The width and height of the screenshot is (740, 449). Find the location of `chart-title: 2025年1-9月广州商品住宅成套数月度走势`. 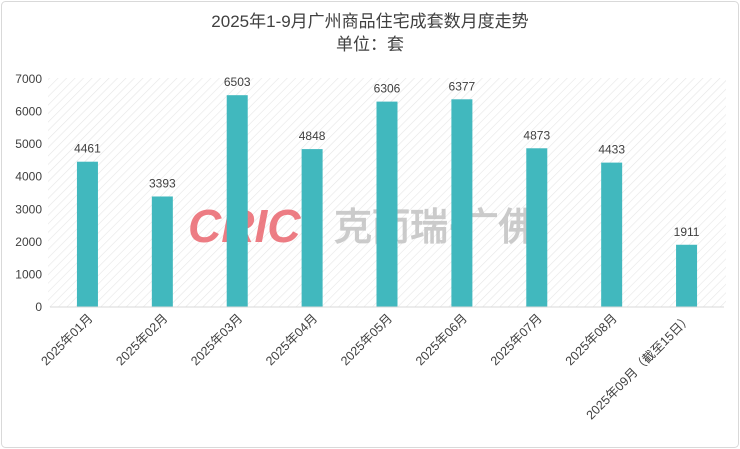

chart-title: 2025年1-9月广州商品住宅成套数月度走势 is located at coordinates (369, 21).